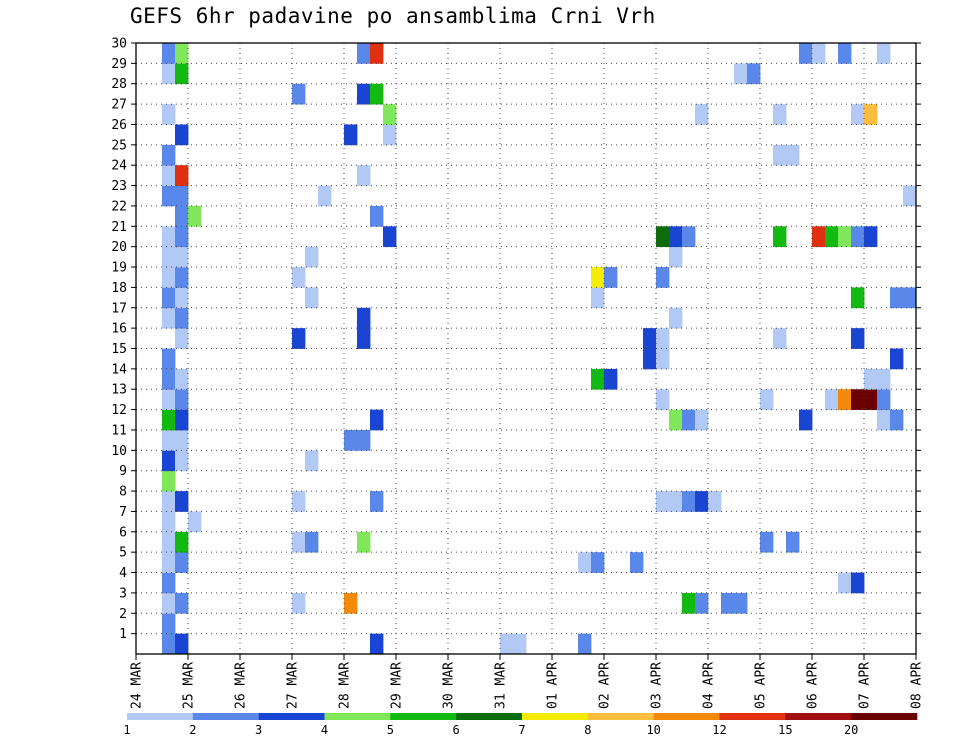 This screenshot has height=742, width=960. I want to click on y-tick-label: 25, so click(119, 145).